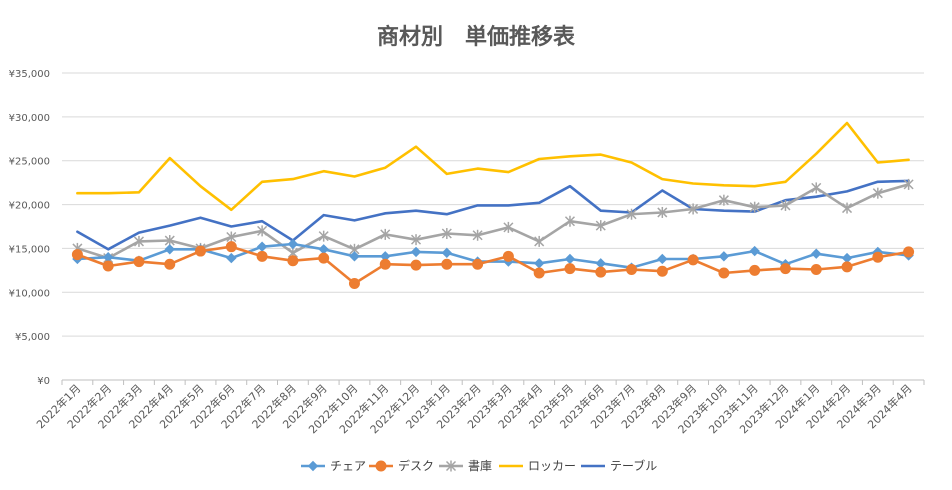 The image size is (952, 490). I want to click on y-tick-label: ¥5,000, so click(32, 337).